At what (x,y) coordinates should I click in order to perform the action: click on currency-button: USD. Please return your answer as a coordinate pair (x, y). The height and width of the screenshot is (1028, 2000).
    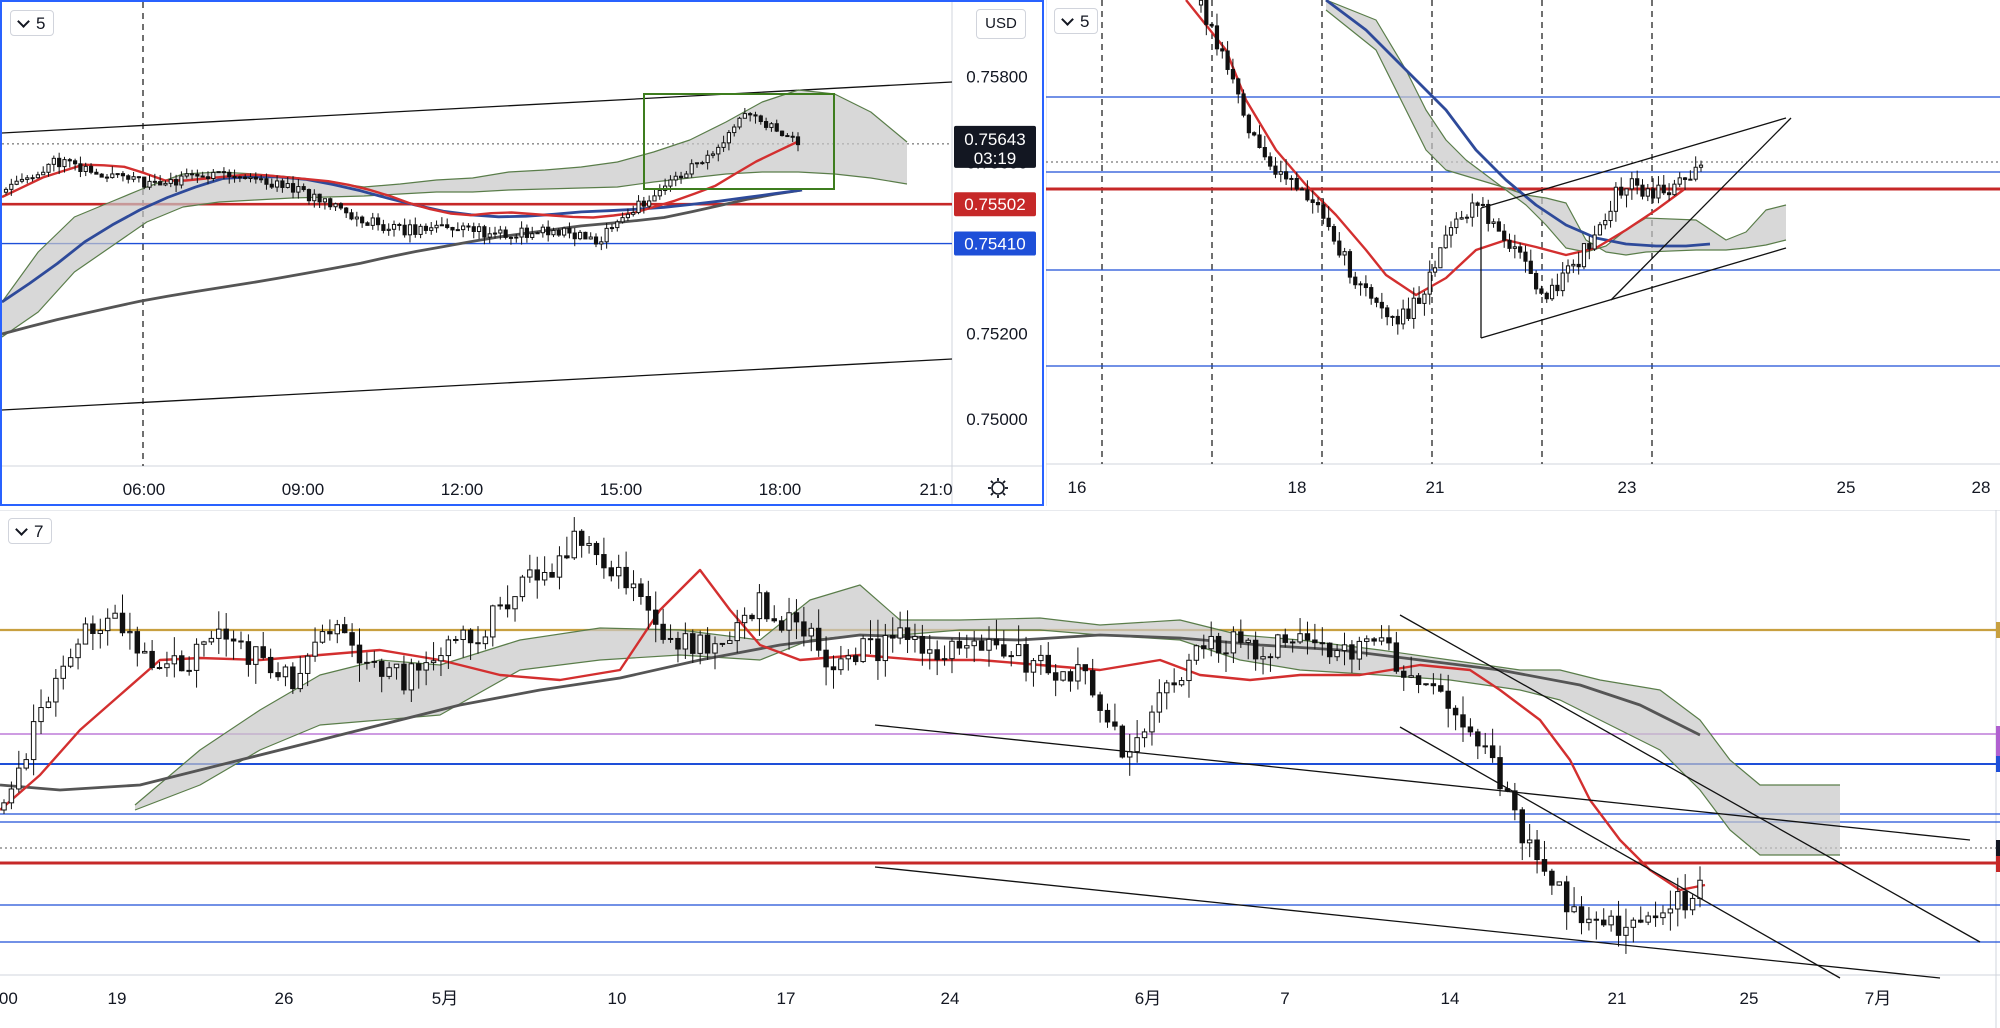
    Looking at the image, I should click on (1001, 24).